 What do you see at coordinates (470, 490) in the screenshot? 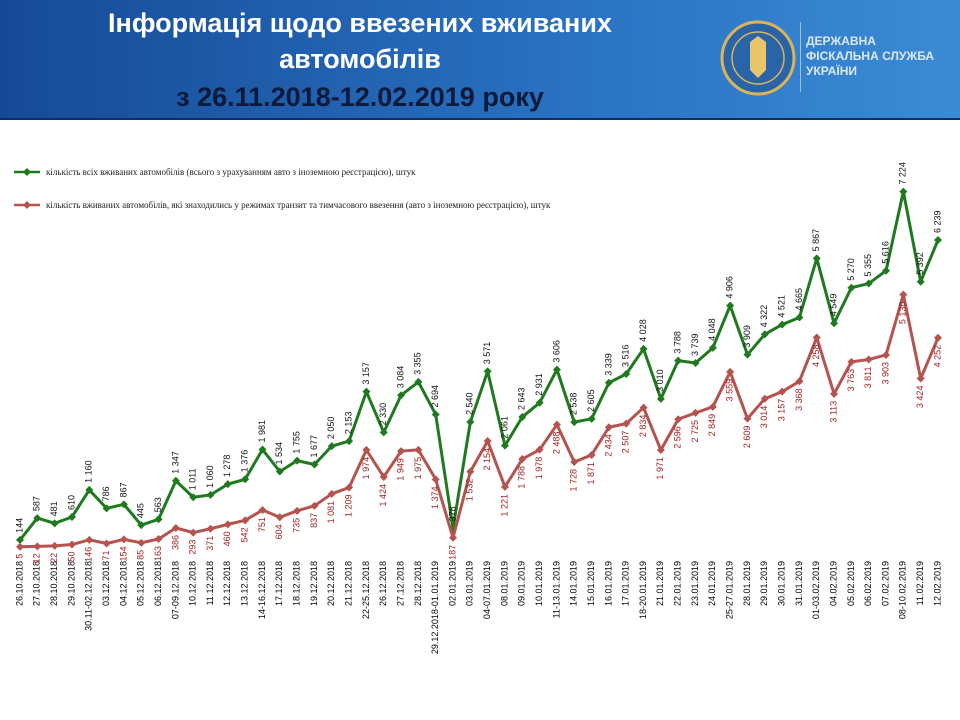
I see `data-label: 1 532` at bounding box center [470, 490].